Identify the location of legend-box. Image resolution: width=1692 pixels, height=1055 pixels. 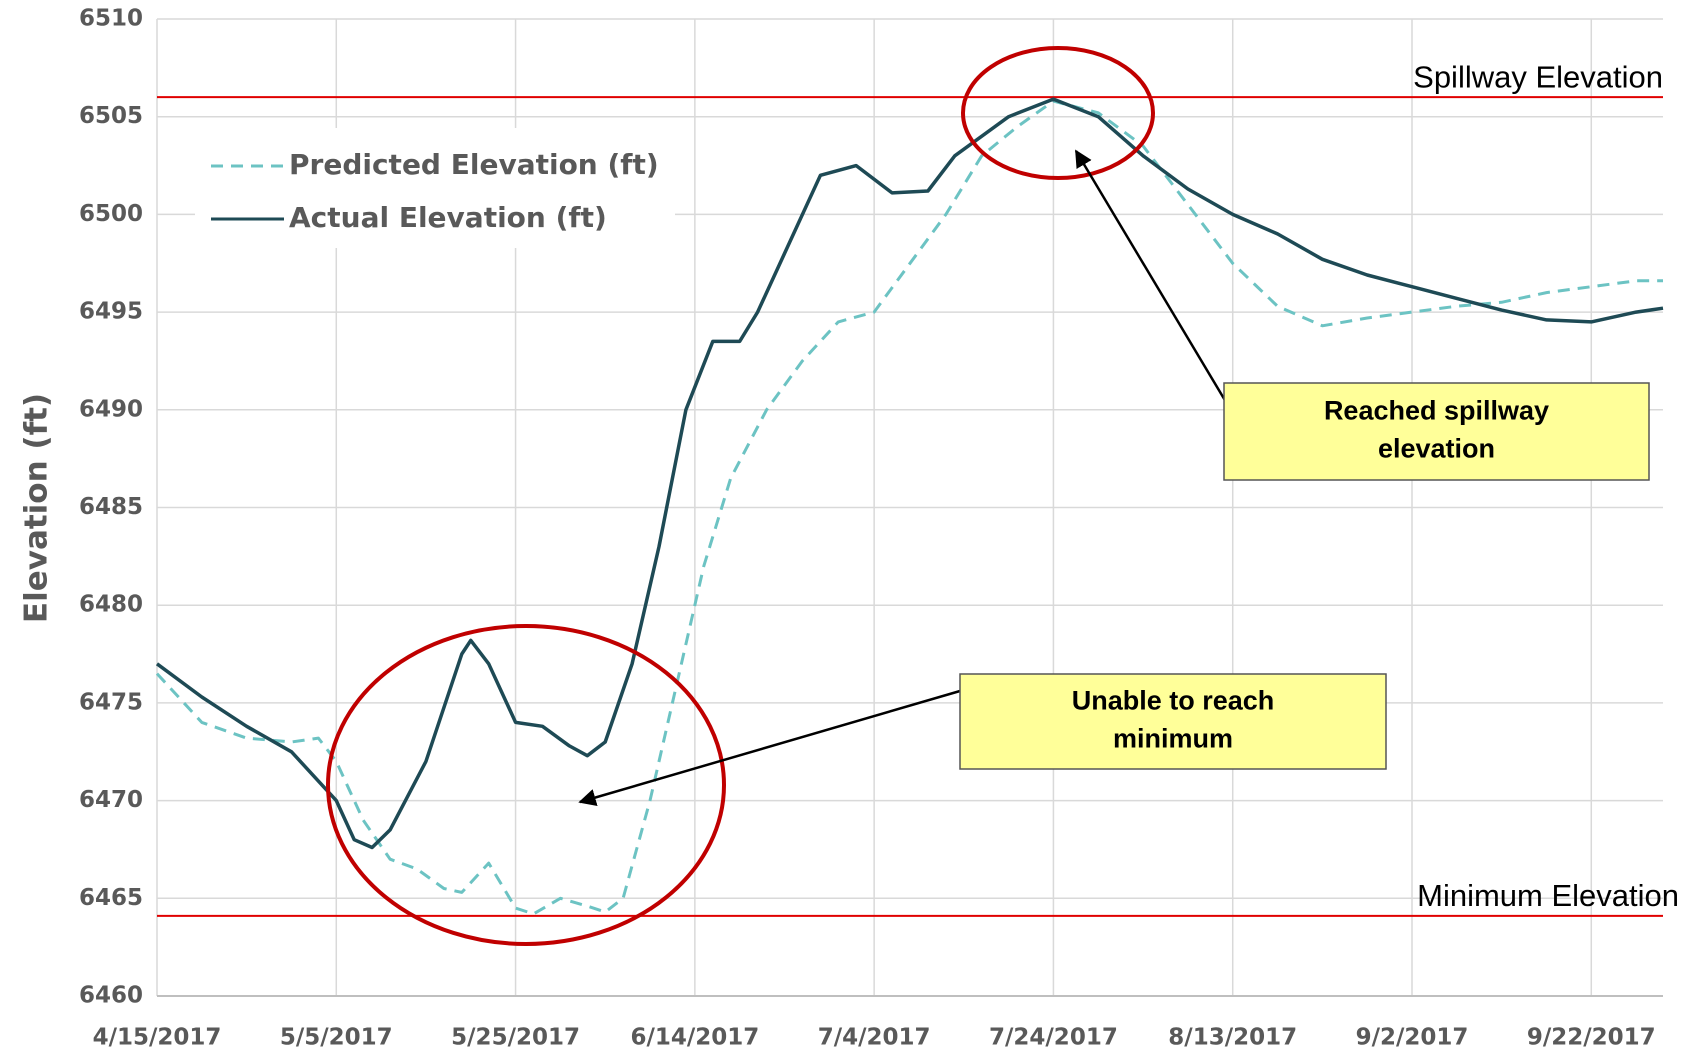
(435, 188).